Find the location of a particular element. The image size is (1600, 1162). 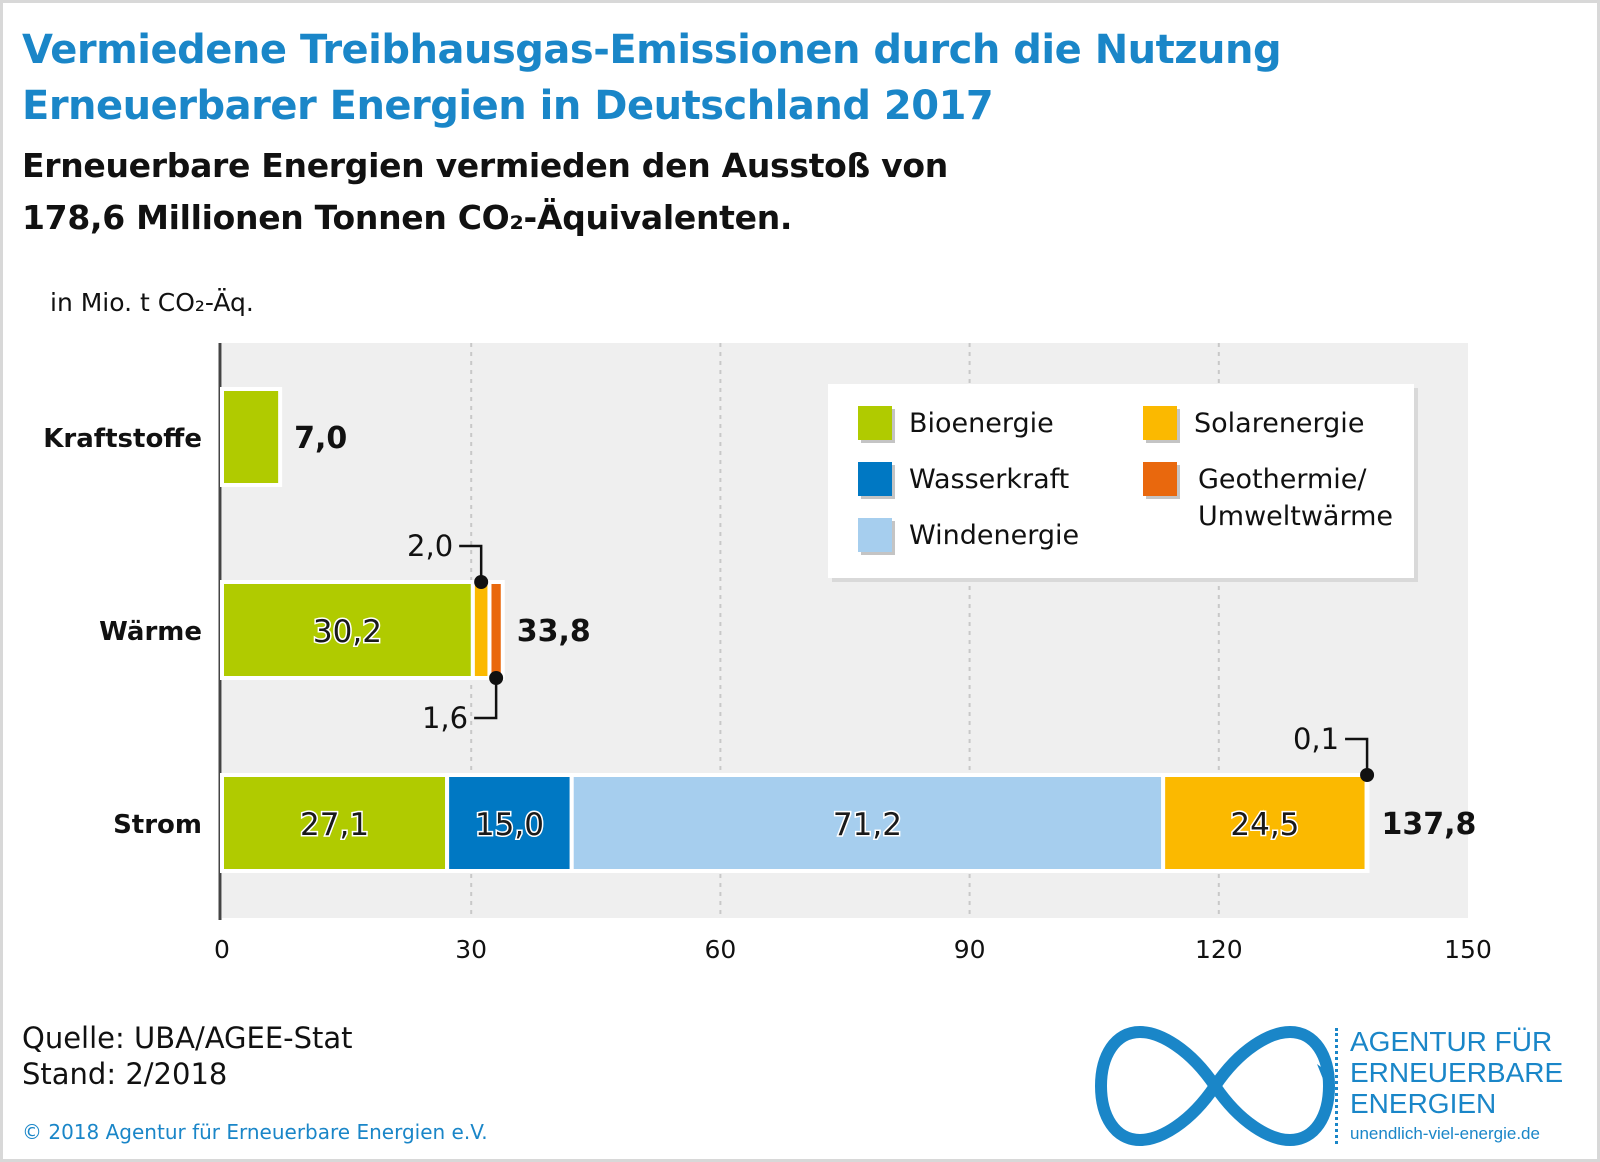

bar-value-label: 27,1 is located at coordinates (334, 825).